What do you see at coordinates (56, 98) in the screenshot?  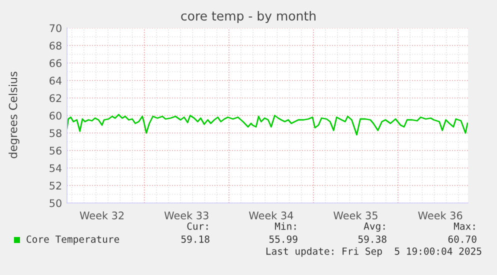 I see `y-tick-label: 62` at bounding box center [56, 98].